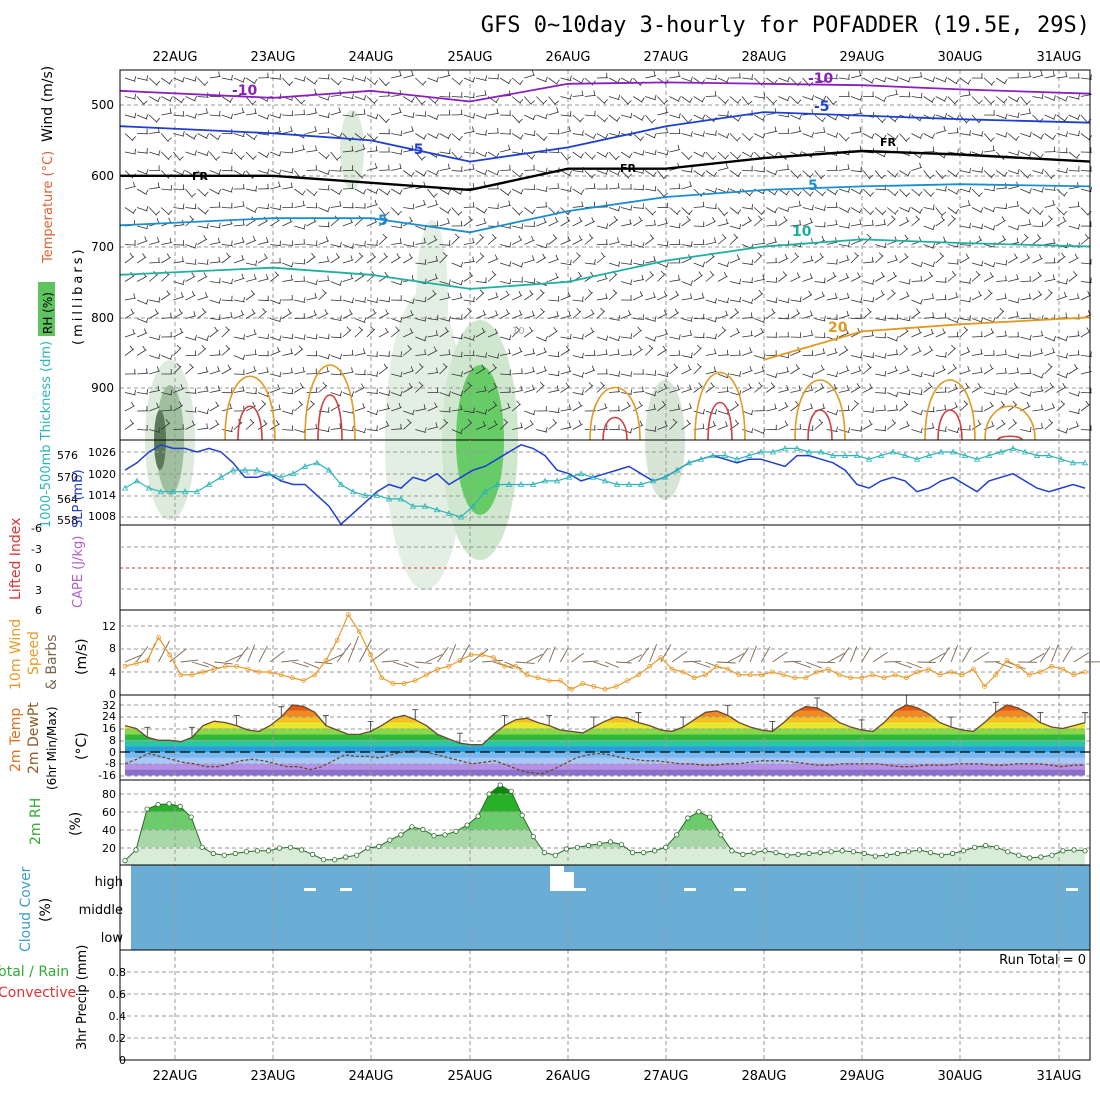 The width and height of the screenshot is (1100, 1100). Describe the element at coordinates (605, 725) in the screenshot. I see `temp-line` at that location.